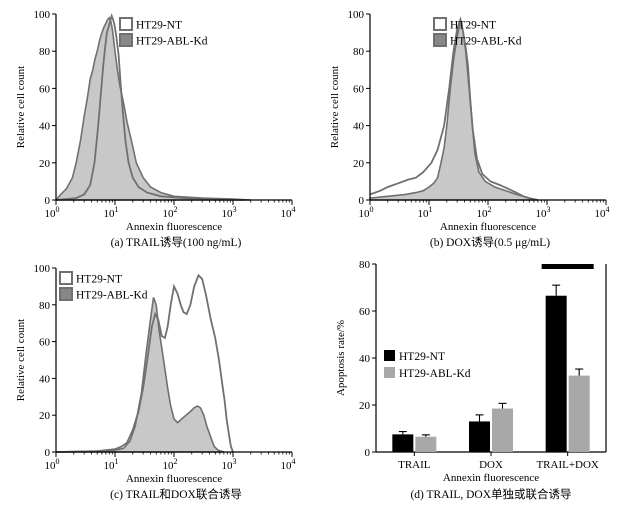 This screenshot has height=512, width=622. Describe the element at coordinates (140, 375) in the screenshot. I see `series-ht29-abl-kd-area` at that location.